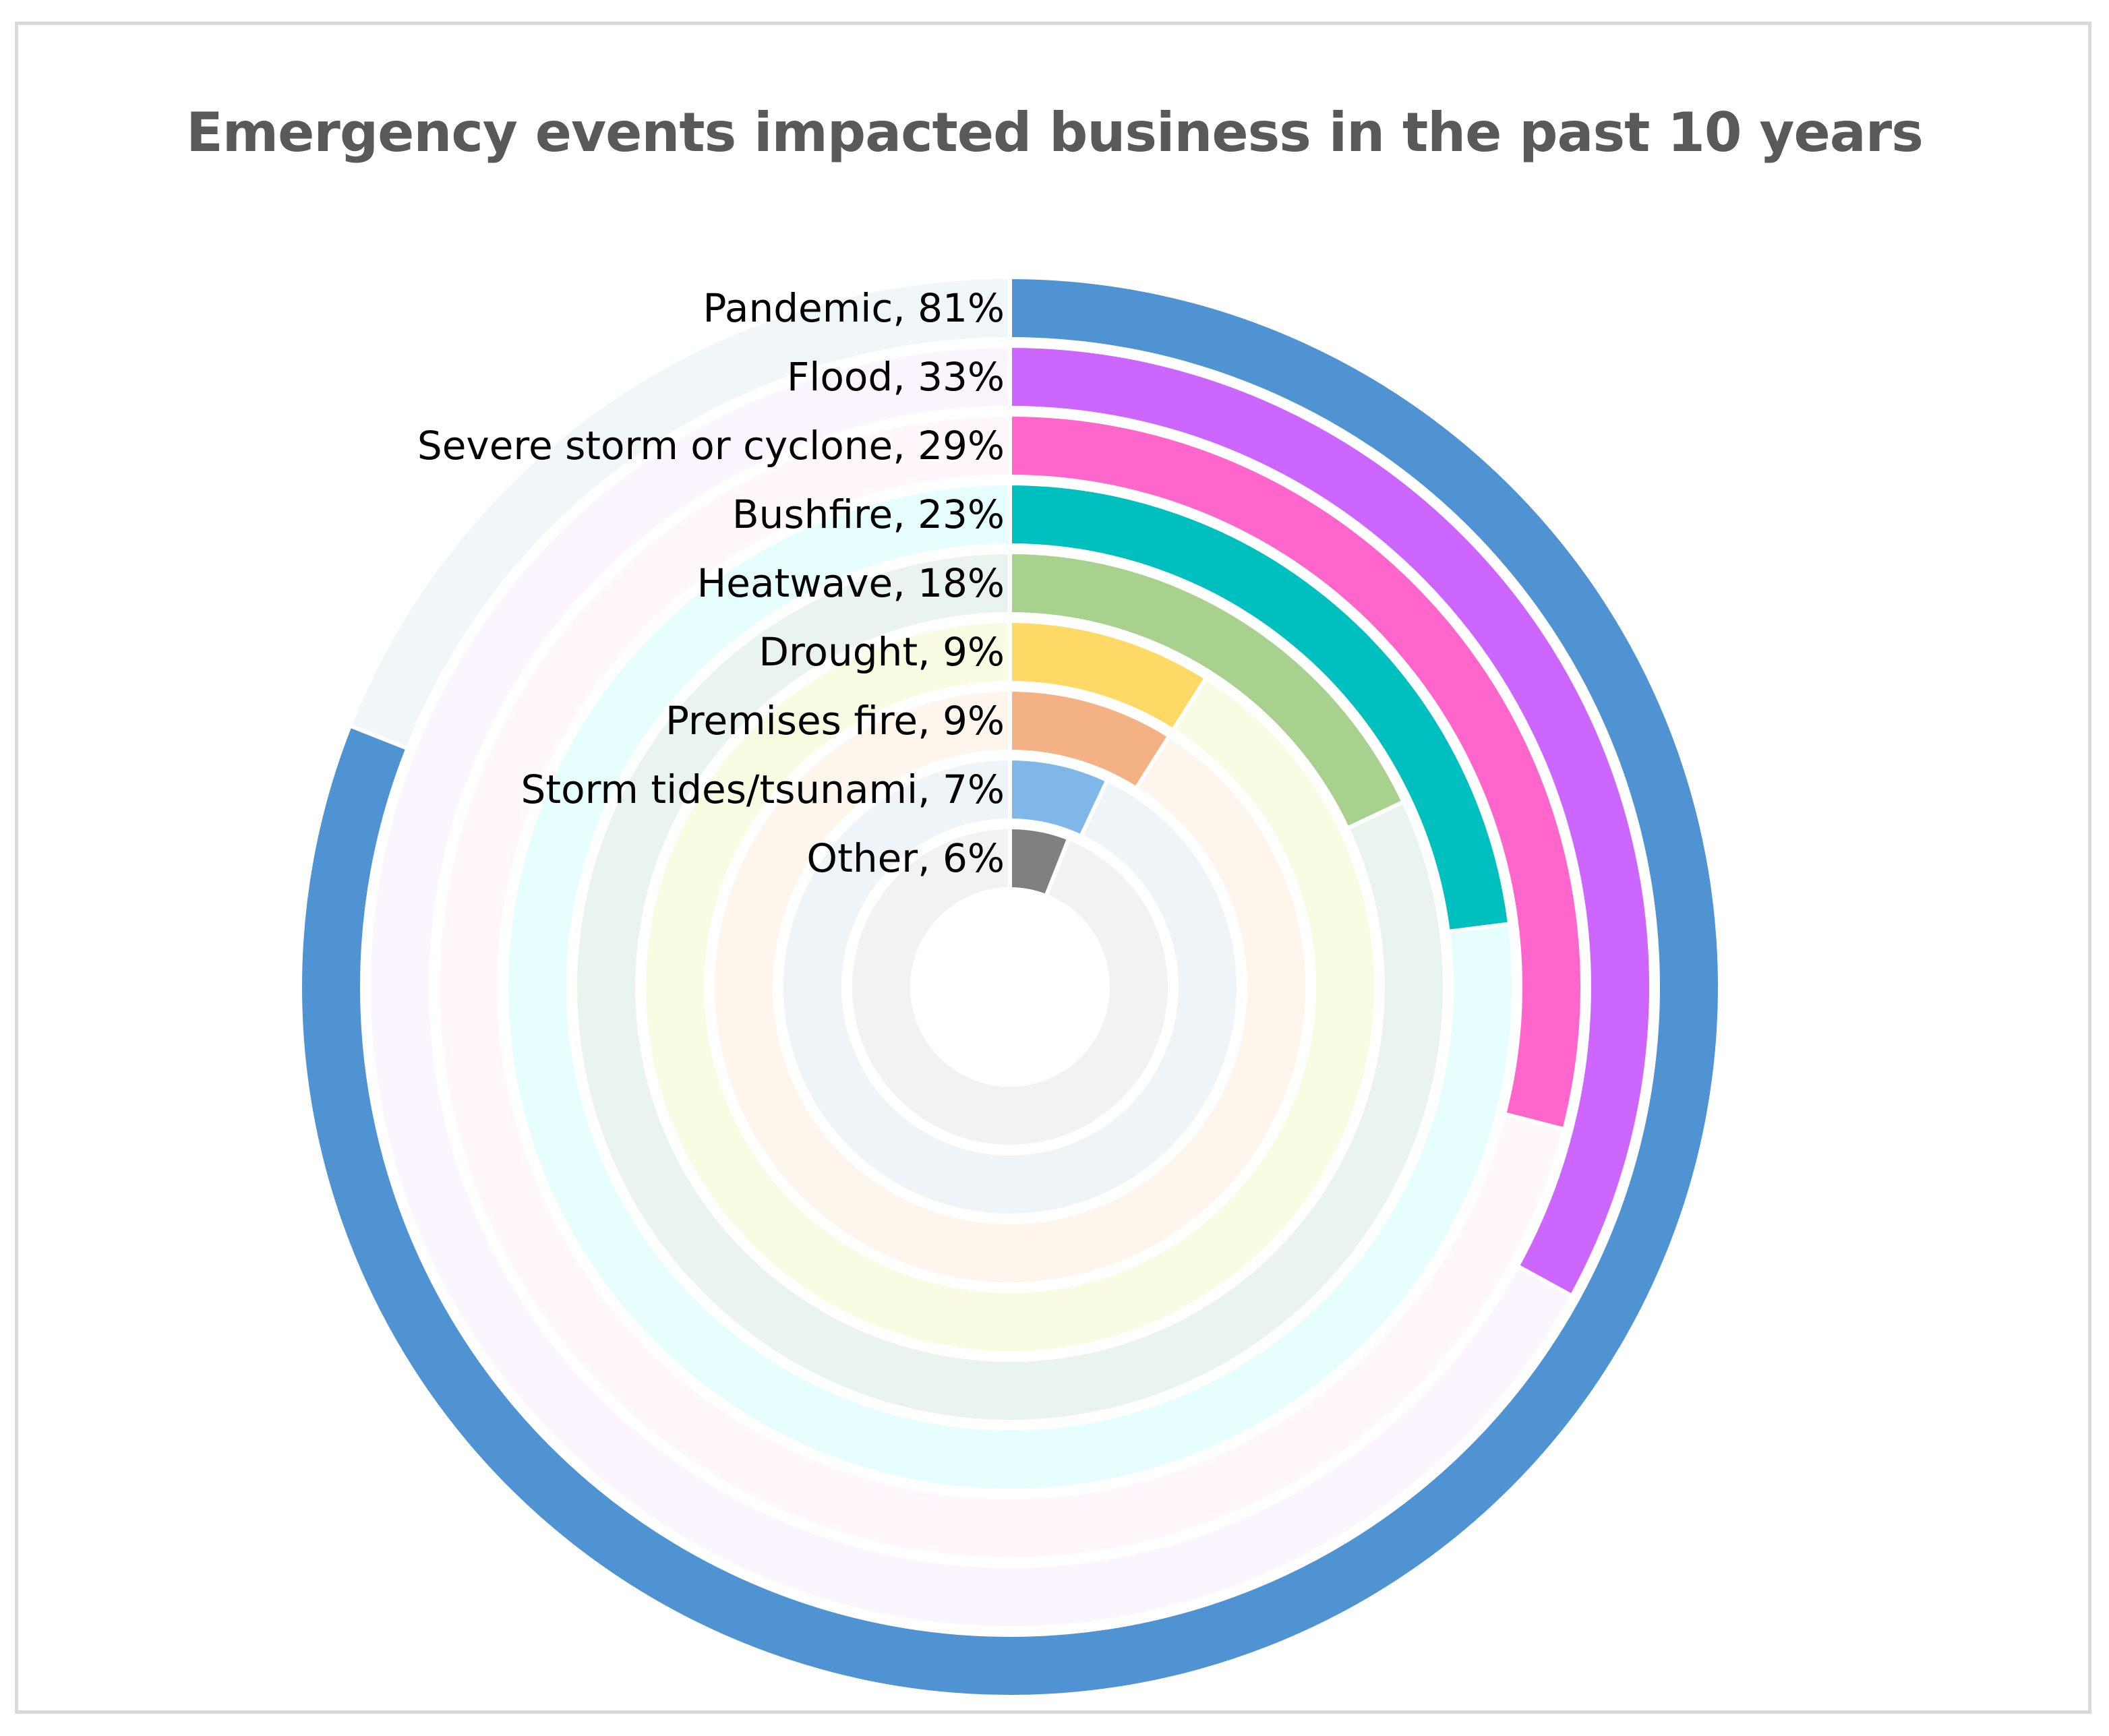 The width and height of the screenshot is (2109, 1736). Describe the element at coordinates (835, 721) in the screenshot. I see `label-premises-fire: Premises fire, 9%` at that location.